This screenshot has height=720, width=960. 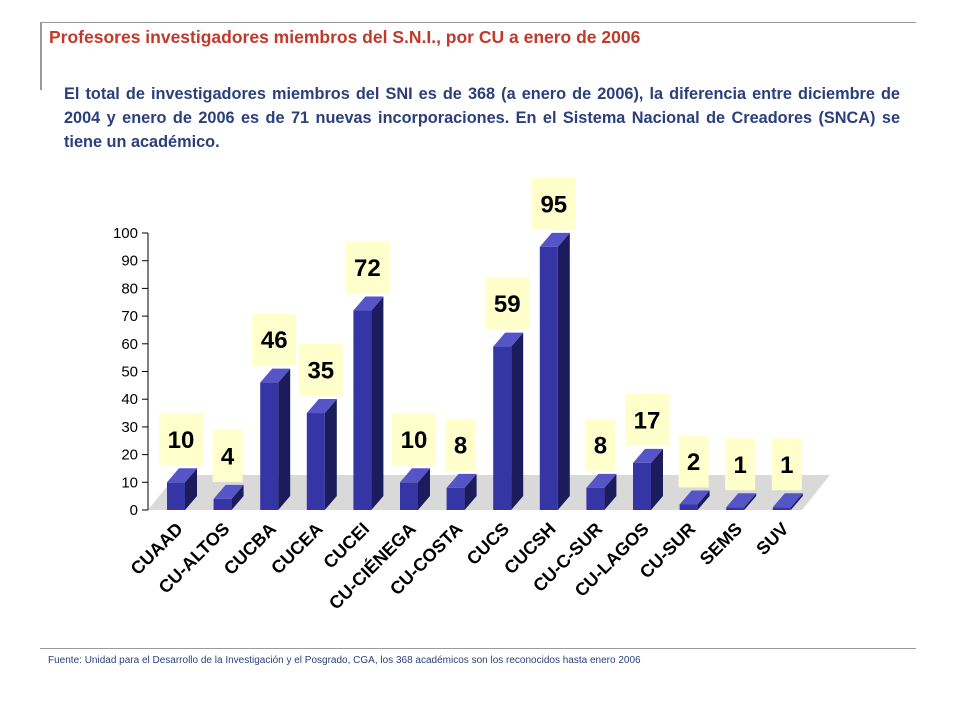 What do you see at coordinates (781, 508) in the screenshot?
I see `bar-suv` at bounding box center [781, 508].